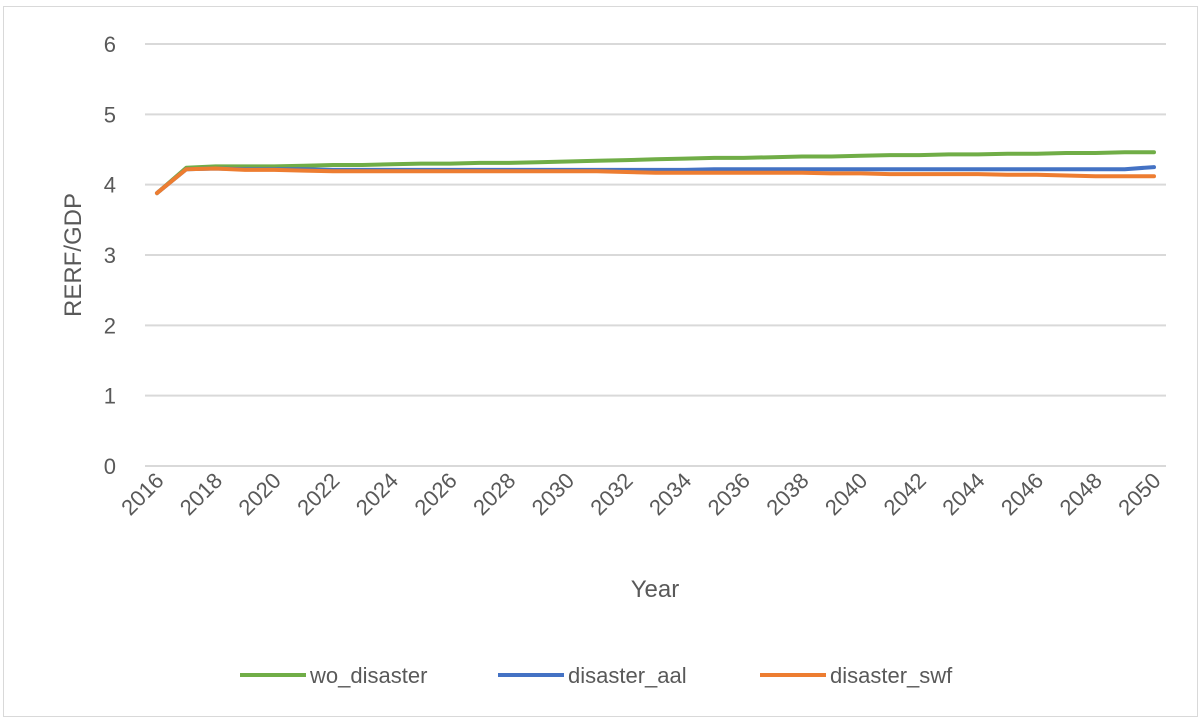 The width and height of the screenshot is (1203, 721). What do you see at coordinates (377, 494) in the screenshot?
I see `x-tick-label: 2024` at bounding box center [377, 494].